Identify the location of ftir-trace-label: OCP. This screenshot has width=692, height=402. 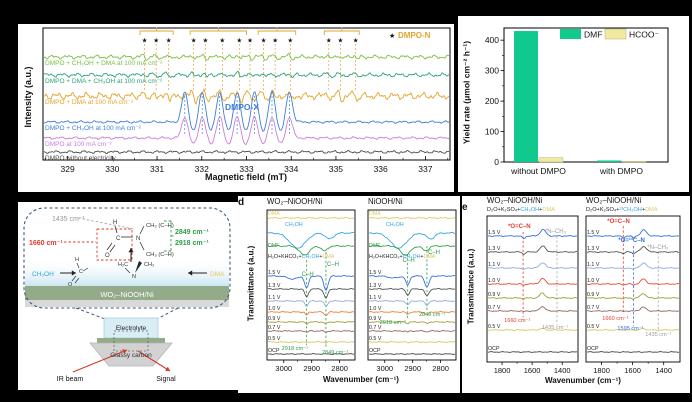
(375, 351).